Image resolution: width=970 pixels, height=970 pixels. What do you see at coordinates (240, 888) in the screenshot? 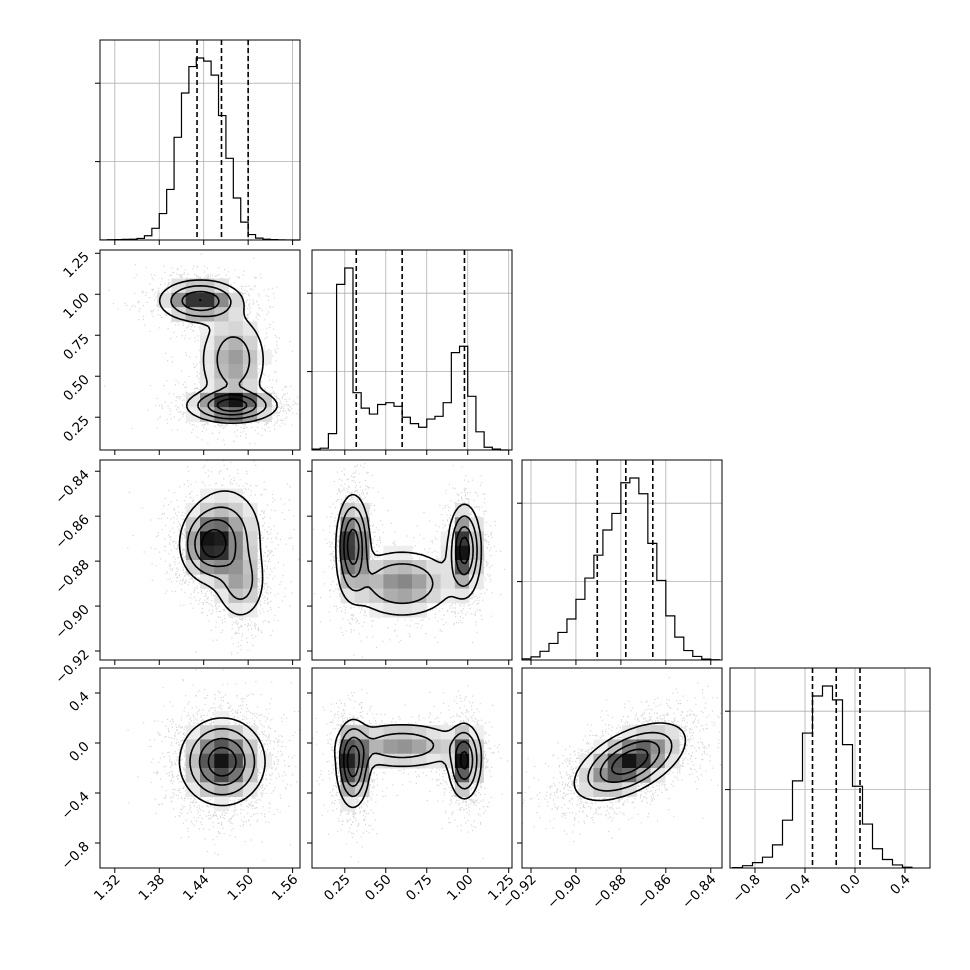
I see `x-tick-label-0-3: 1.50` at bounding box center [240, 888].